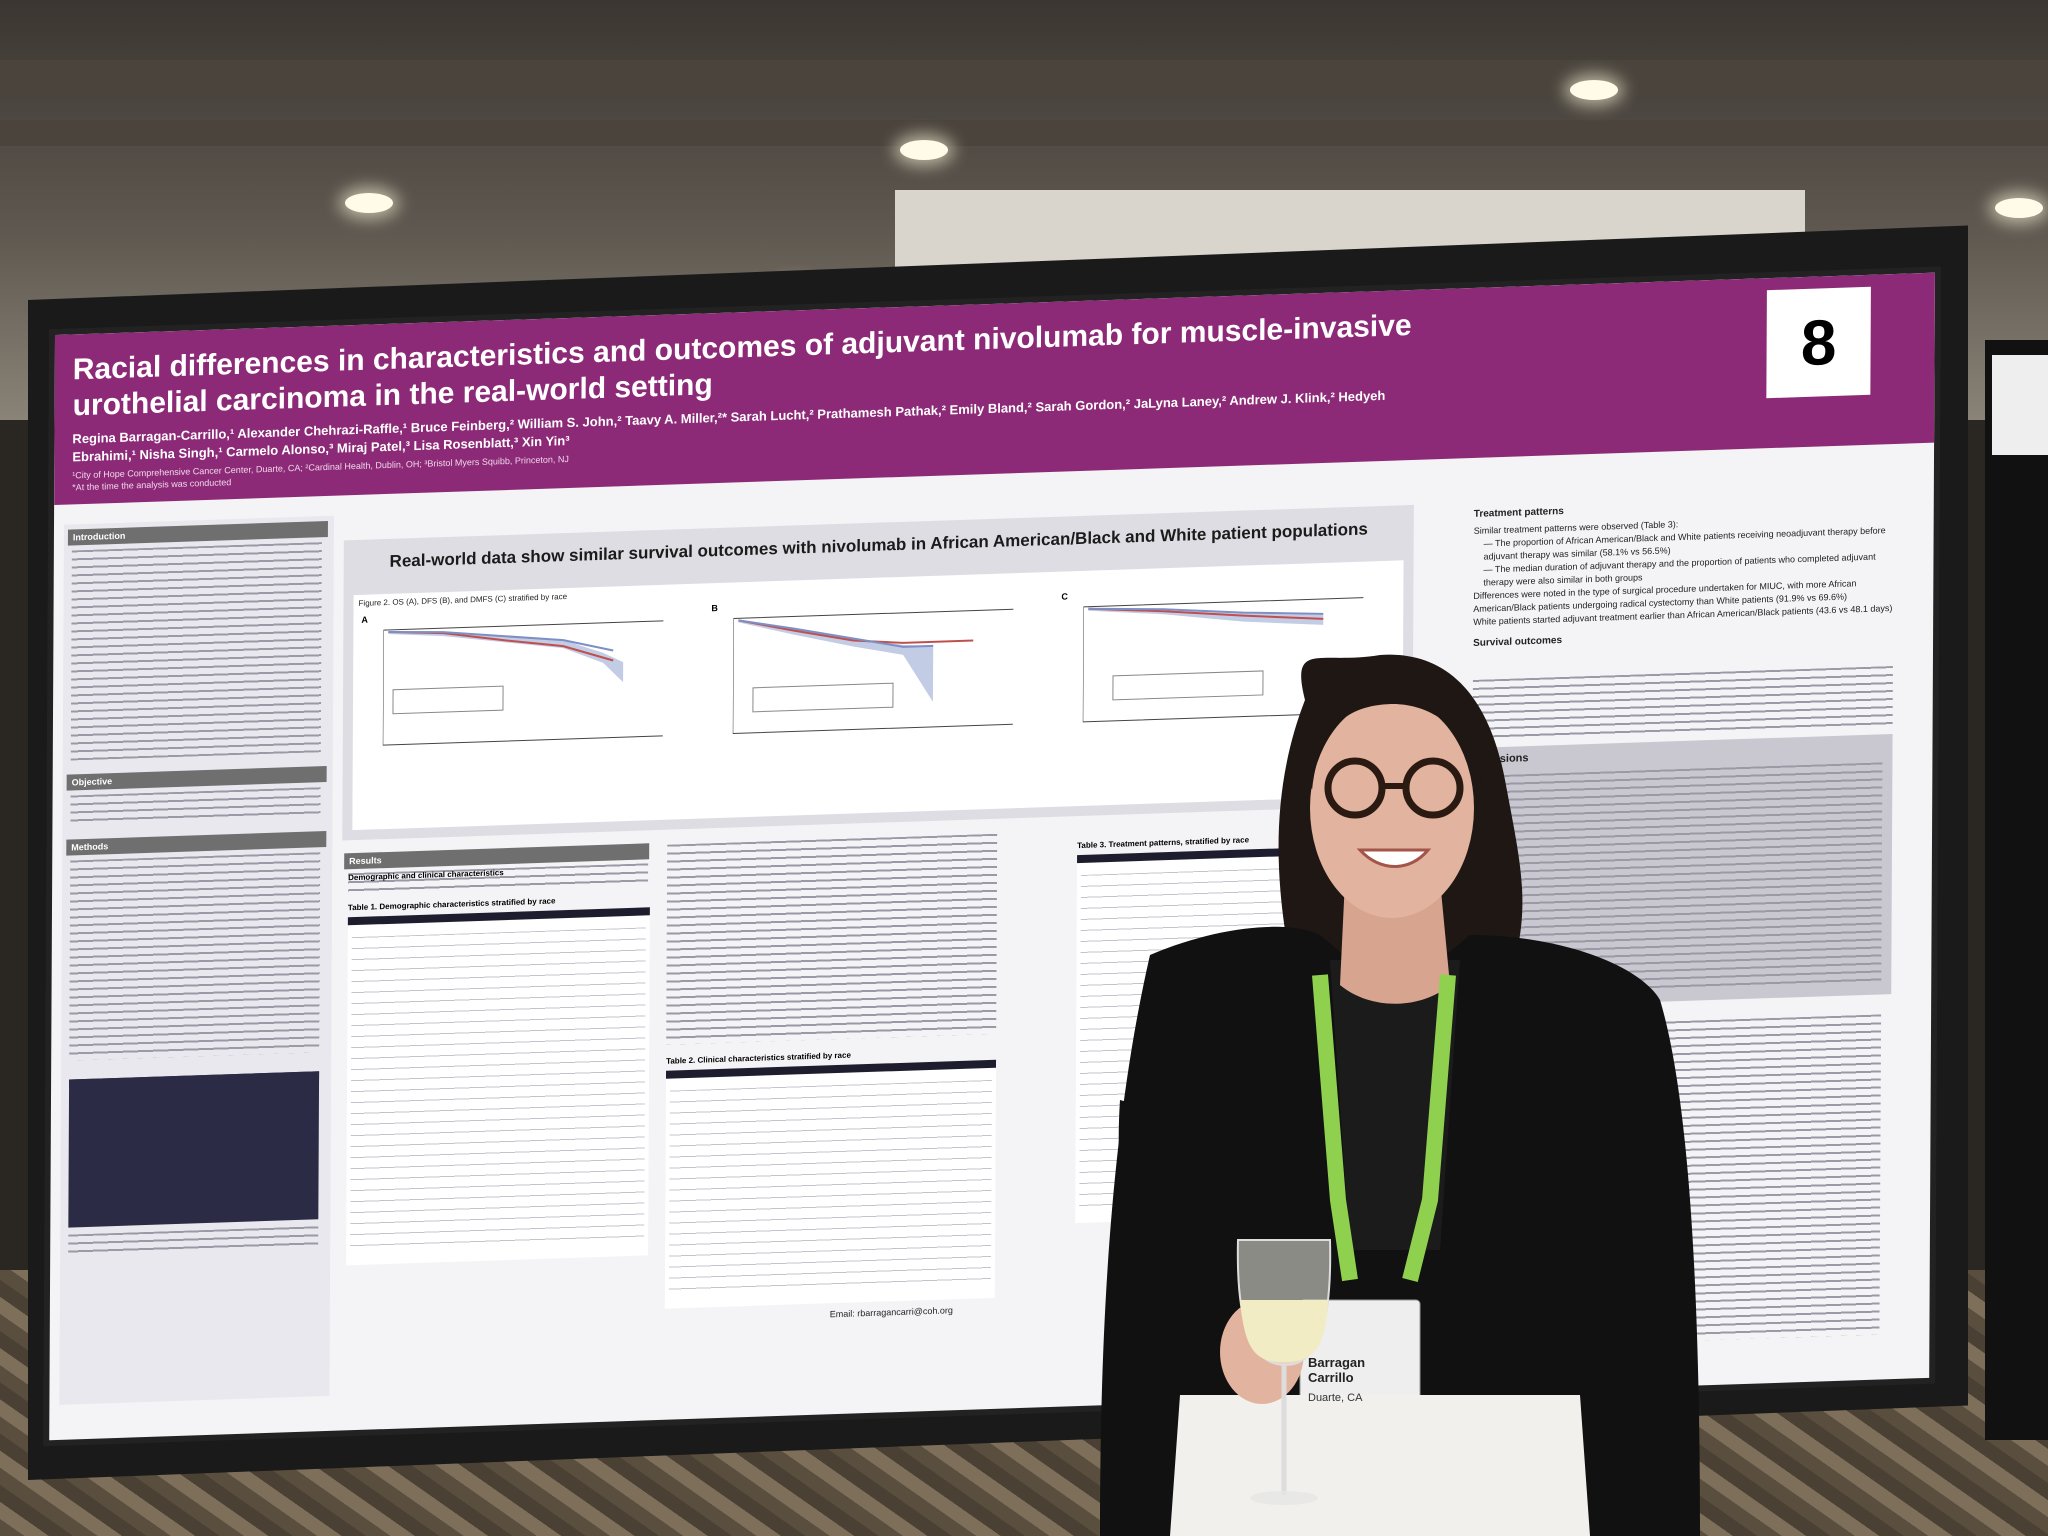 The width and height of the screenshot is (2048, 1536). What do you see at coordinates (523, 683) in the screenshot?
I see `km-curve-os` at bounding box center [523, 683].